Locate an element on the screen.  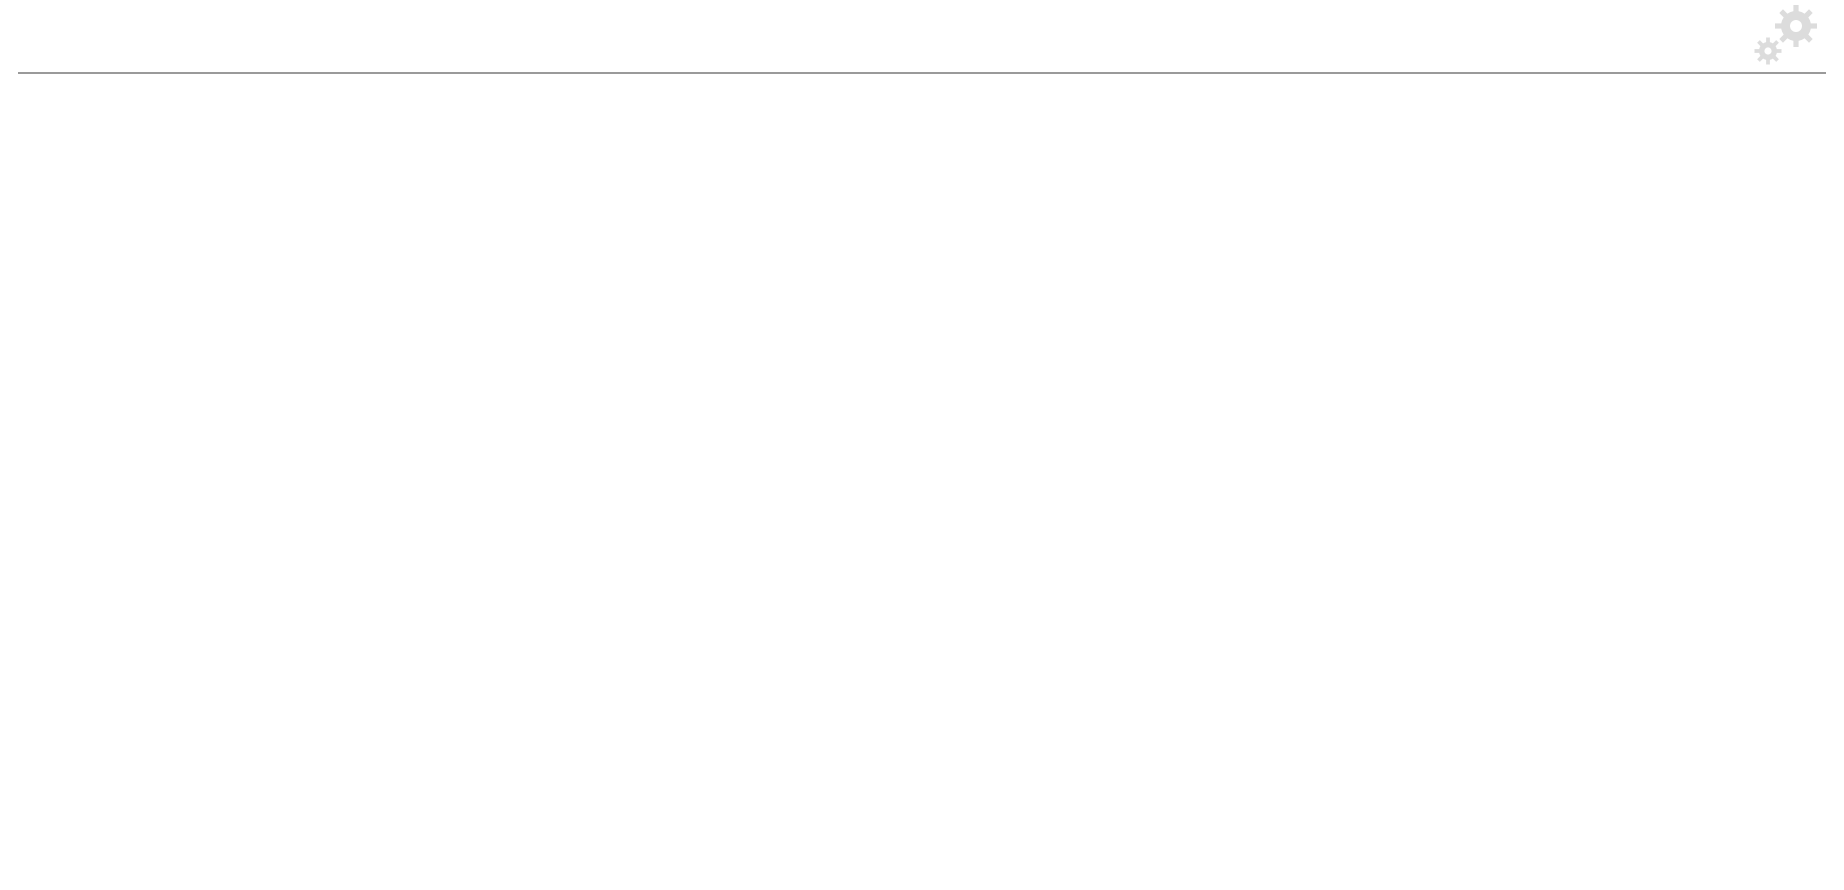
gears-icon is located at coordinates (1770, 36).